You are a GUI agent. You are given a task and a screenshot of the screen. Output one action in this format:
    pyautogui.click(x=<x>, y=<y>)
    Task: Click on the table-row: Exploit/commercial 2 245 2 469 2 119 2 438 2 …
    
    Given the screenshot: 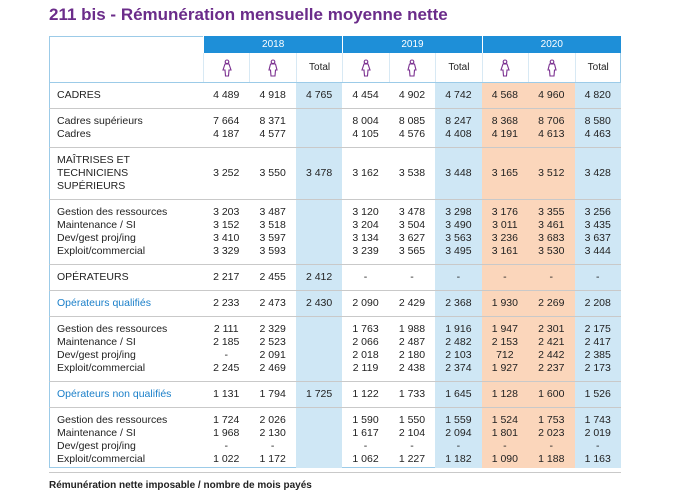 What is the action you would take?
    pyautogui.click(x=335, y=368)
    